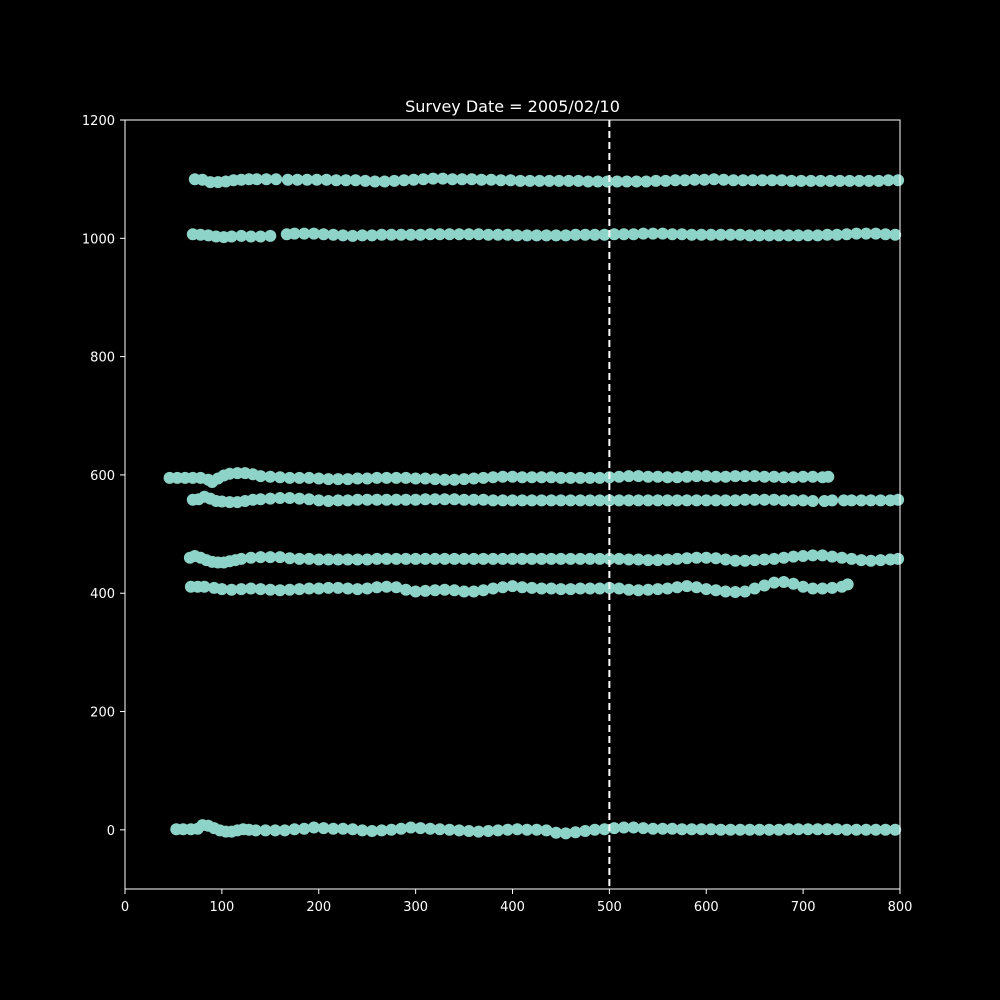 The width and height of the screenshot is (1000, 1000). What do you see at coordinates (98, 239) in the screenshot?
I see `y-tick-label: 1000` at bounding box center [98, 239].